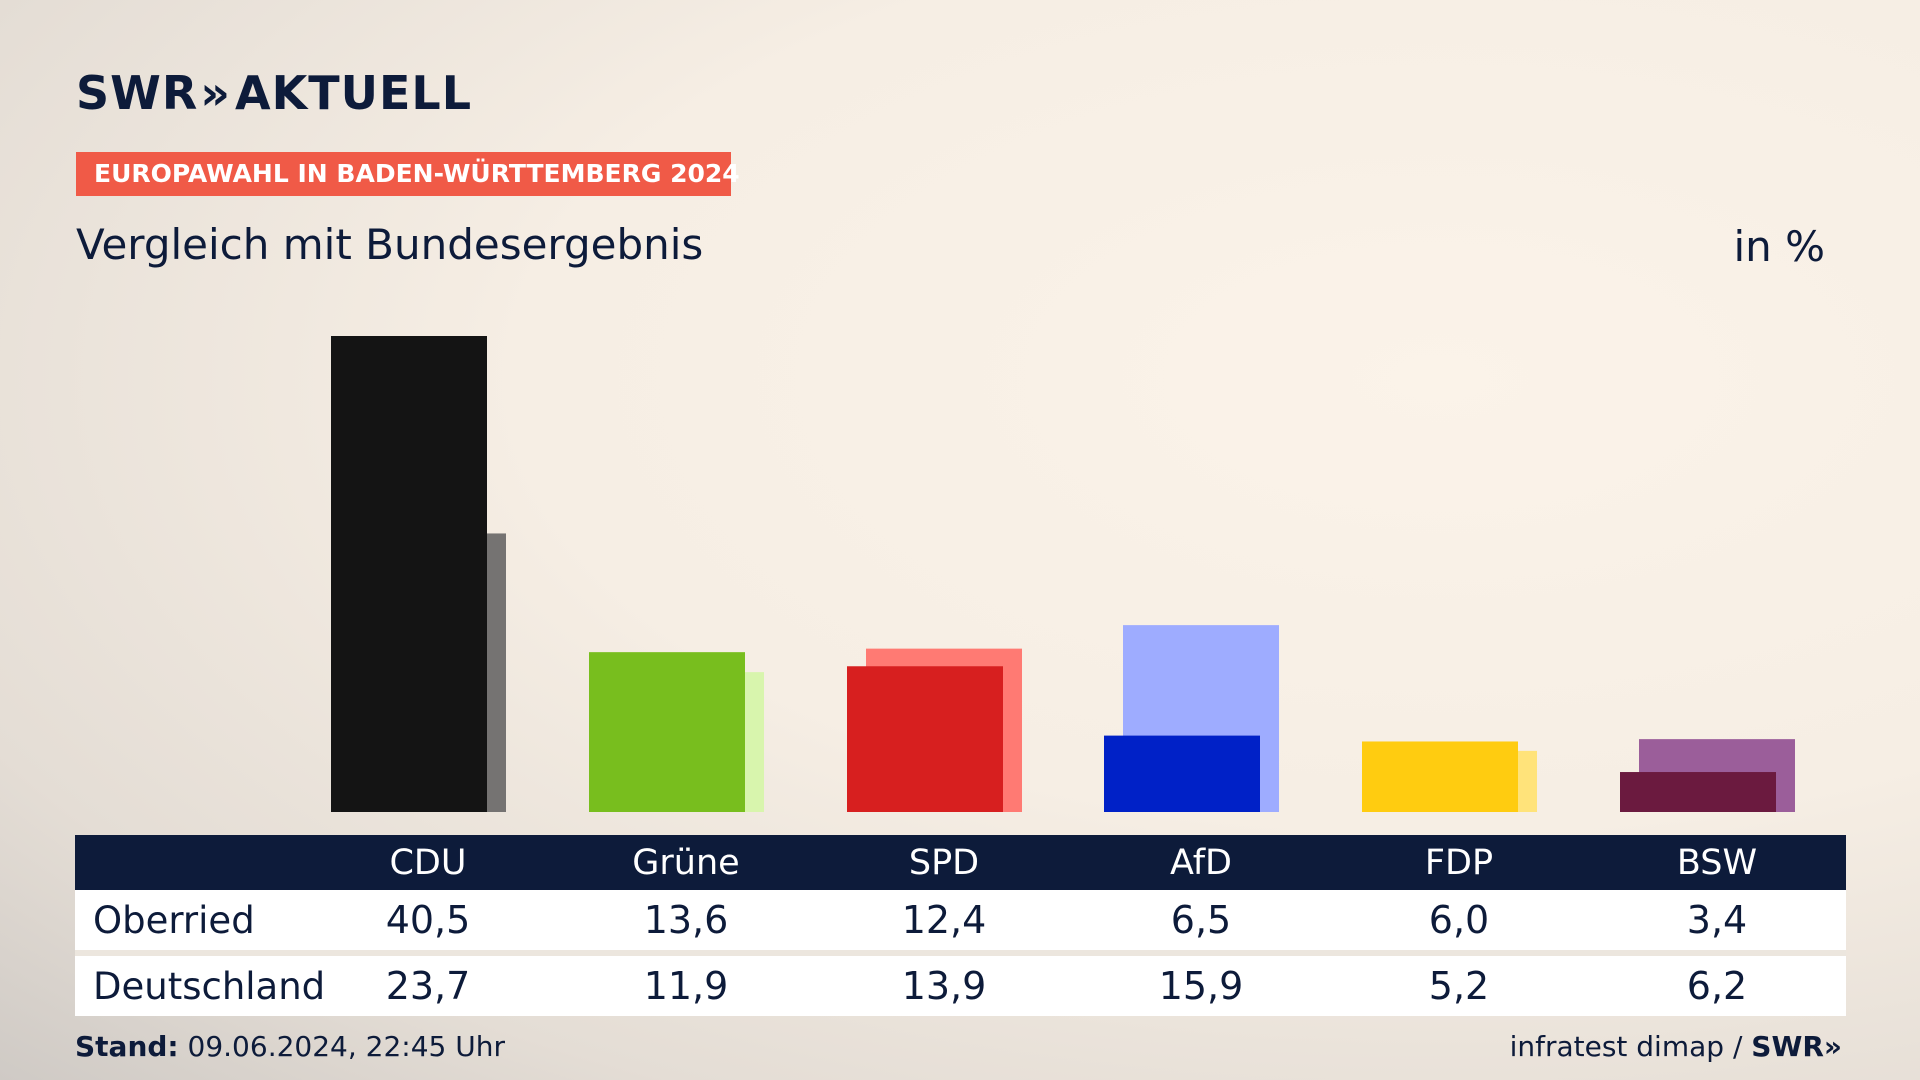 The width and height of the screenshot is (1920, 1080). Describe the element at coordinates (944, 862) in the screenshot. I see `column-header-2: SPD` at that location.